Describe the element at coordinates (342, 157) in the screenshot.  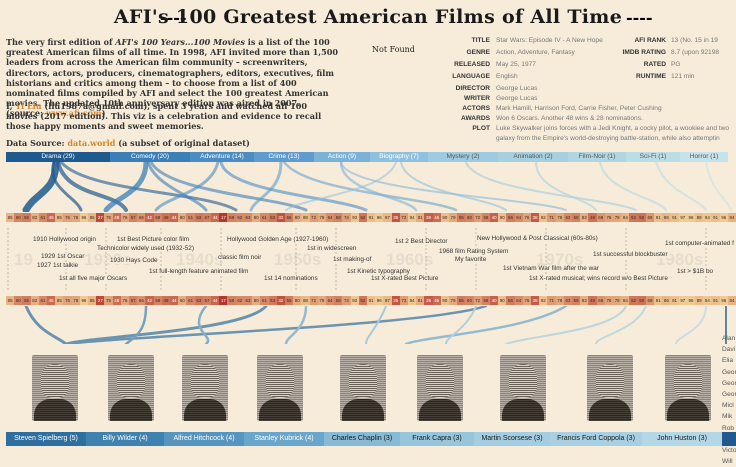
I see `genre-segment: Action (9)` at that location.